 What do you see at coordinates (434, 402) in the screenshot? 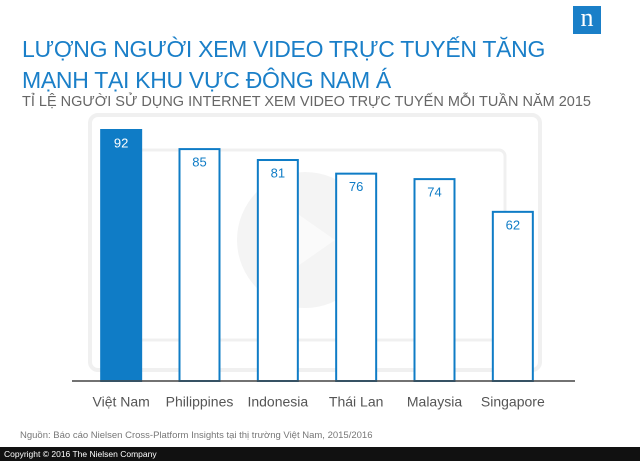
I see `x-tick-label: Malaysia` at bounding box center [434, 402].